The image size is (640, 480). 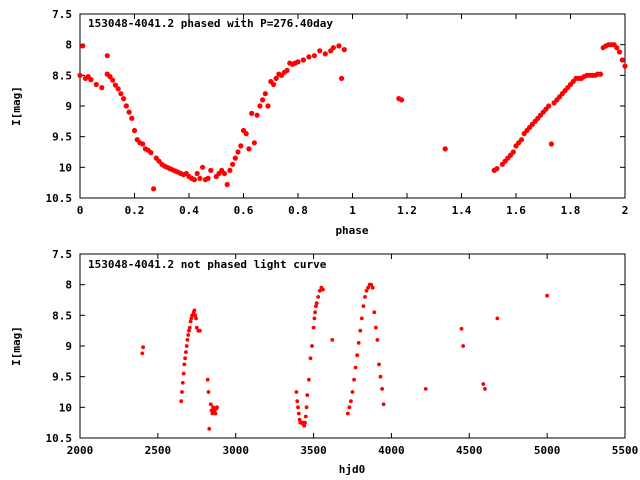 What do you see at coordinates (516, 210) in the screenshot?
I see `x-tick-label: 1.6` at bounding box center [516, 210].